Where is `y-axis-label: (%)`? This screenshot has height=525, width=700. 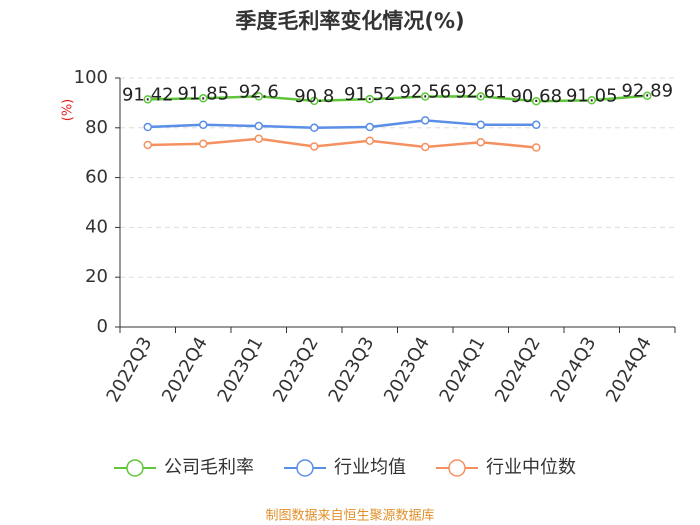
y-axis-label: (%) is located at coordinates (68, 110).